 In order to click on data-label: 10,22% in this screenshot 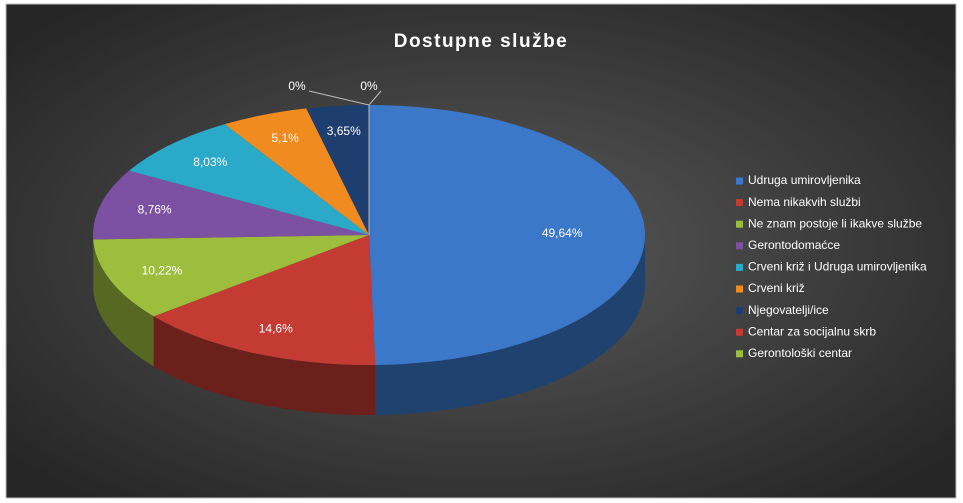, I will do `click(162, 270)`.